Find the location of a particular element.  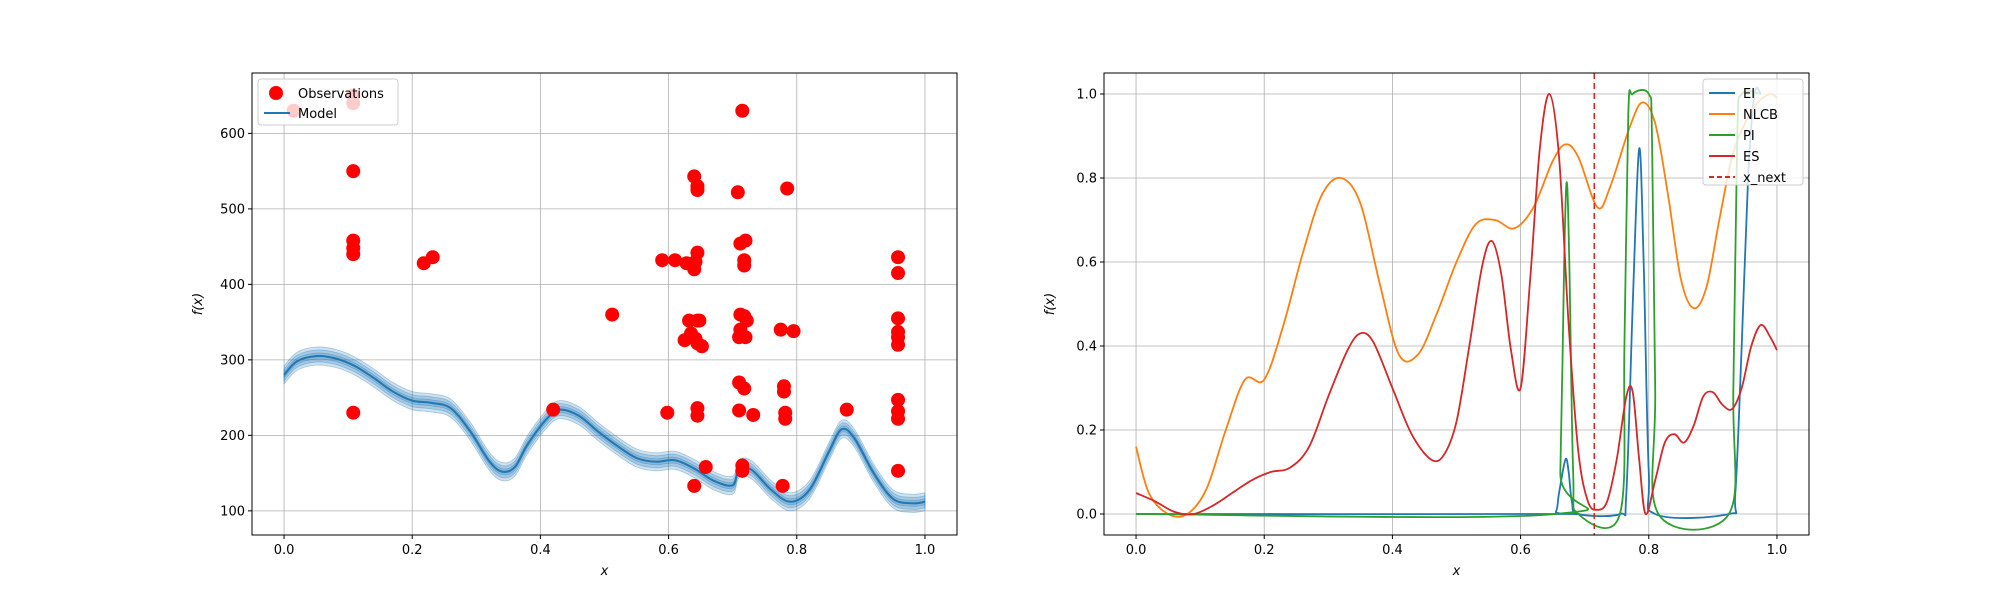

legend-es-label: ES is located at coordinates (1751, 157).